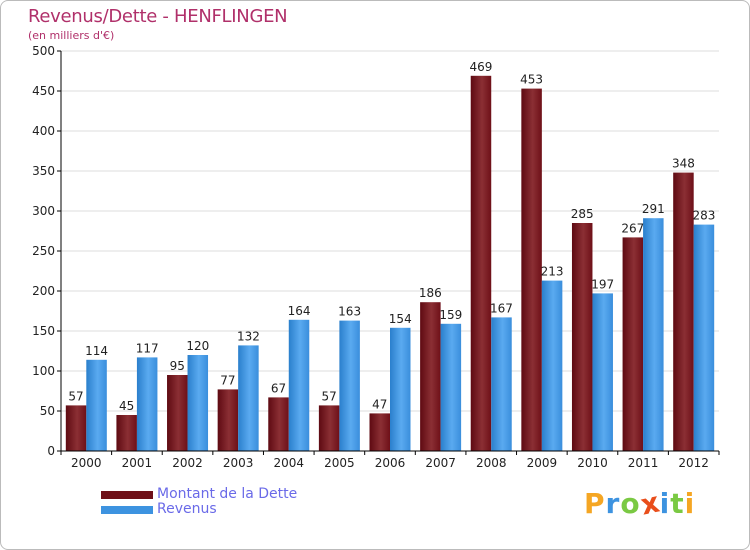 Image resolution: width=750 pixels, height=550 pixels. What do you see at coordinates (592, 463) in the screenshot?
I see `x-tick-label: 2010` at bounding box center [592, 463].